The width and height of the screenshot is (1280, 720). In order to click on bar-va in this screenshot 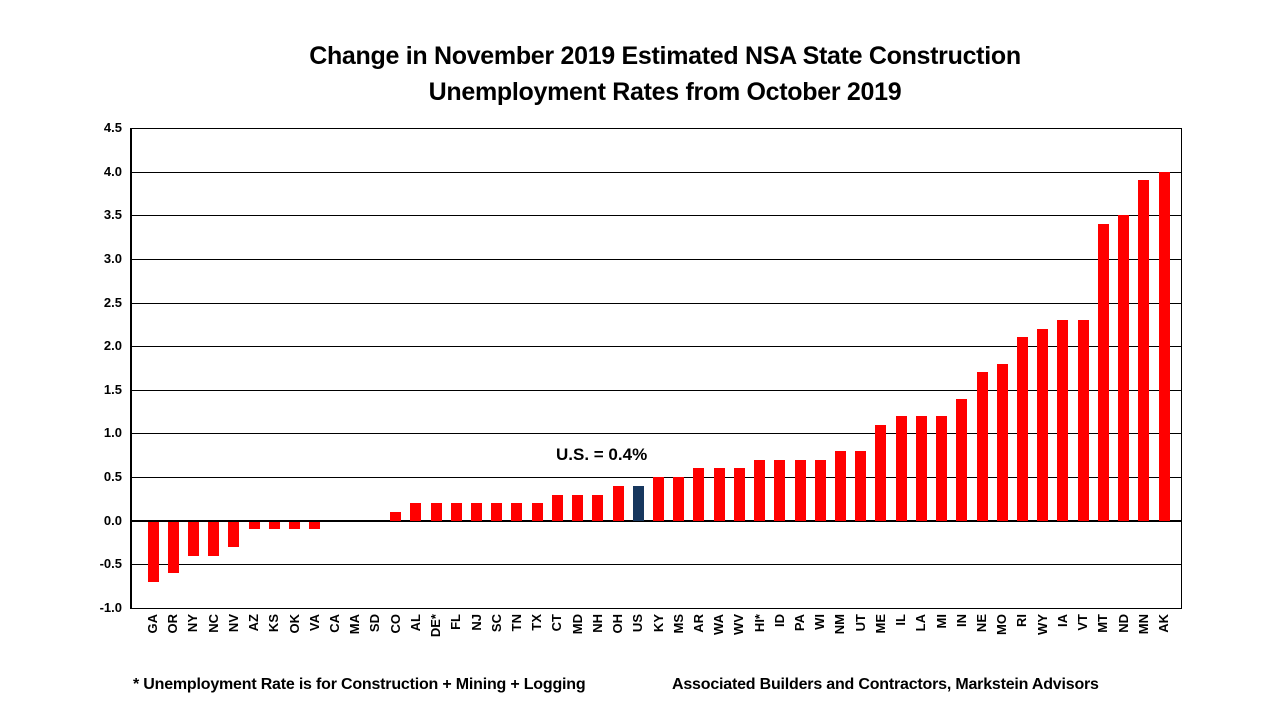, I will do `click(314, 525)`.